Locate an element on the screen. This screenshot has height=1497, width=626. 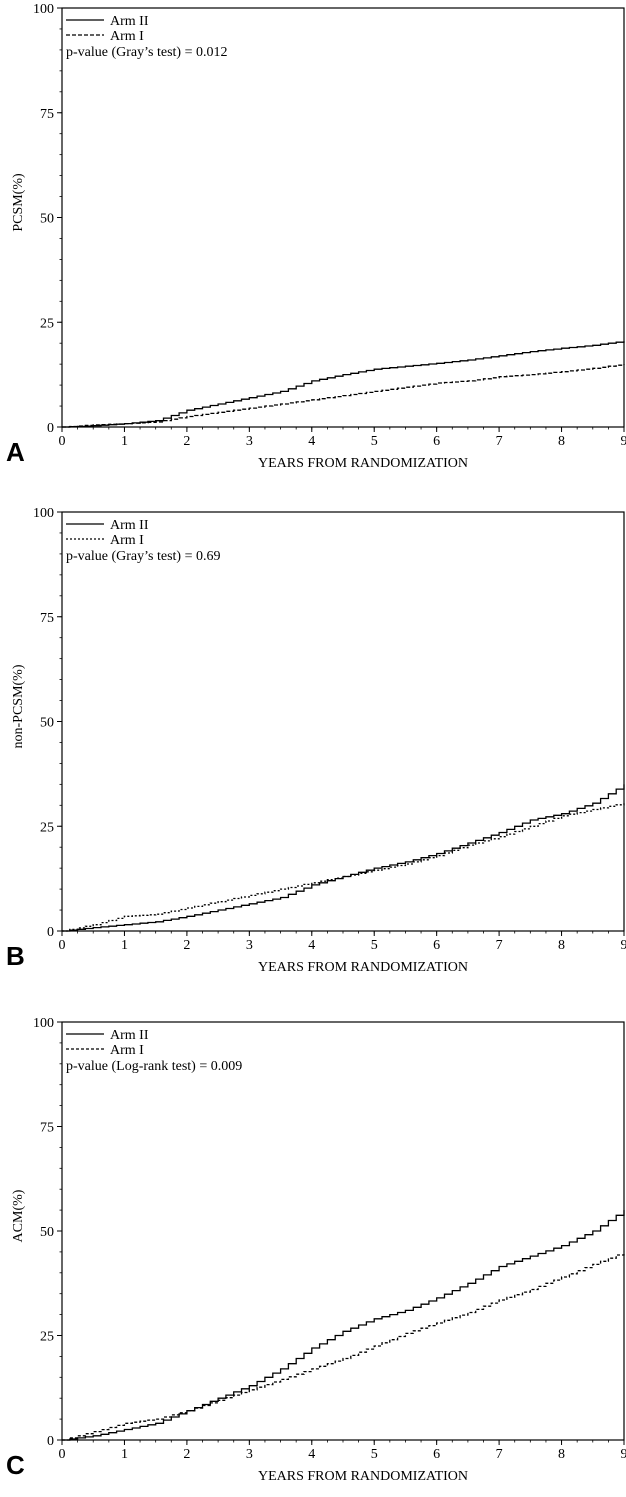
p-value-annotation: p-value (Gray’s test) = 0.012 is located at coordinates (146, 52).